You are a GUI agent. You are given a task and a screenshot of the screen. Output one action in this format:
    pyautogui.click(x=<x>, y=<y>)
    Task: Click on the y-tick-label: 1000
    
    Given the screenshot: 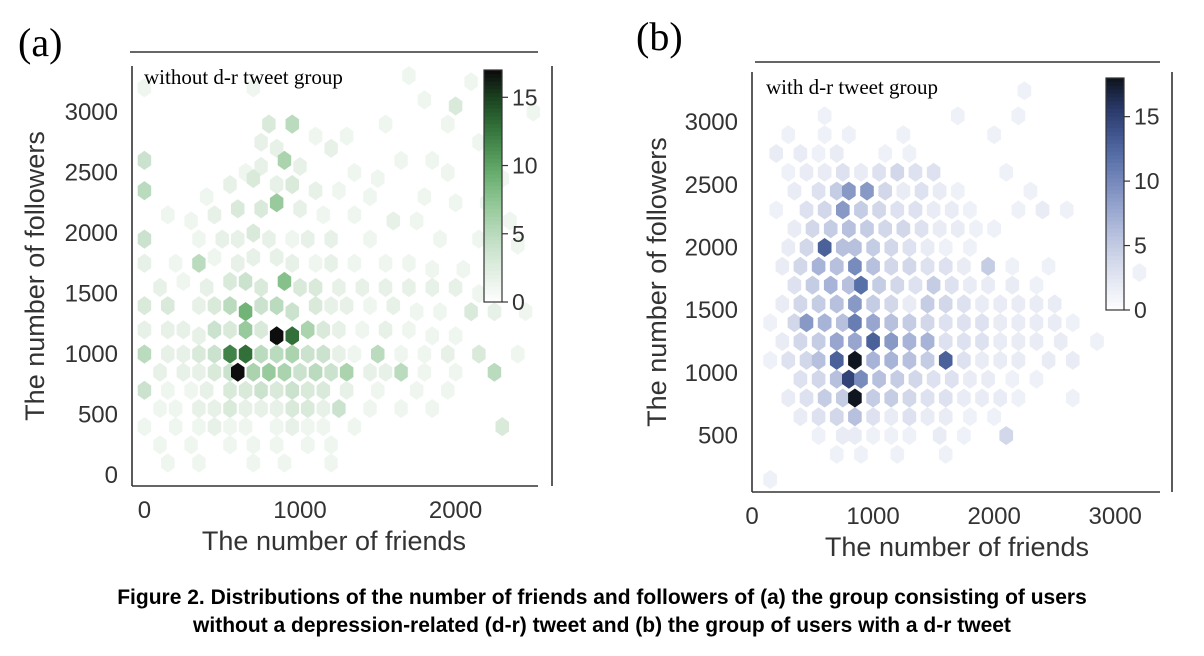 What is the action you would take?
    pyautogui.click(x=711, y=373)
    